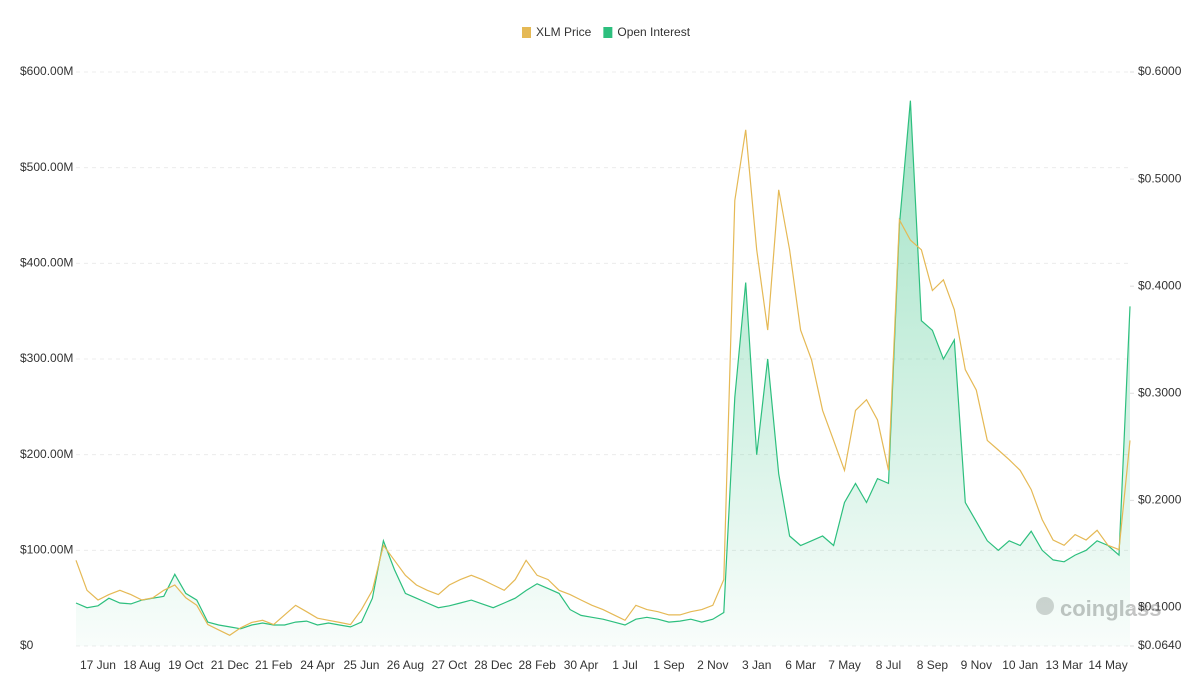 This screenshot has width=1200, height=675. Describe the element at coordinates (98, 665) in the screenshot. I see `x-tick-label: 17 Jun` at that location.